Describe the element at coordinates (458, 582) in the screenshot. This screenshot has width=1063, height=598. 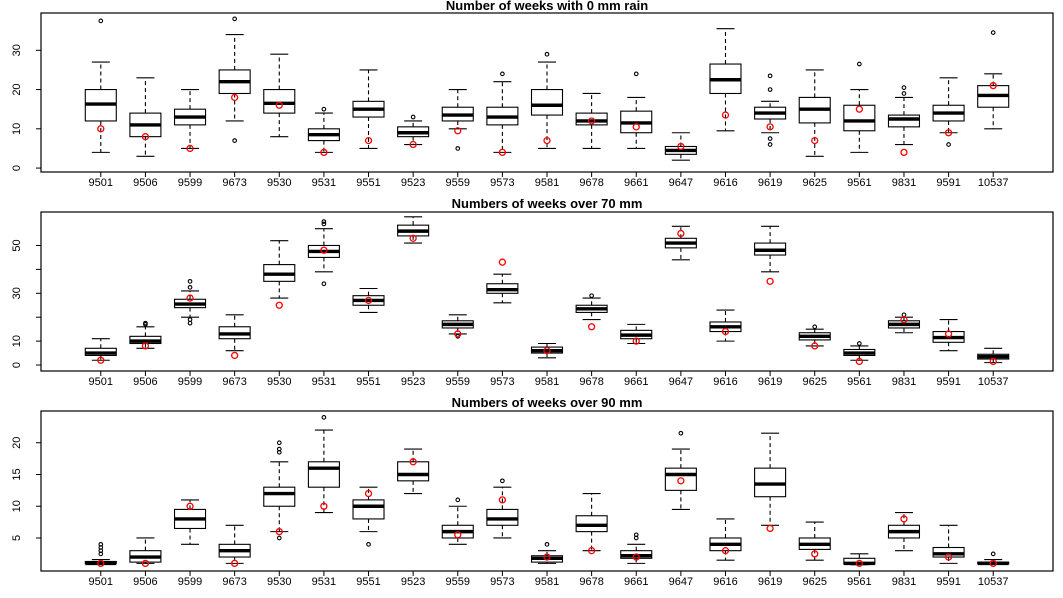
I see `x-tick-label: 9559` at that location.